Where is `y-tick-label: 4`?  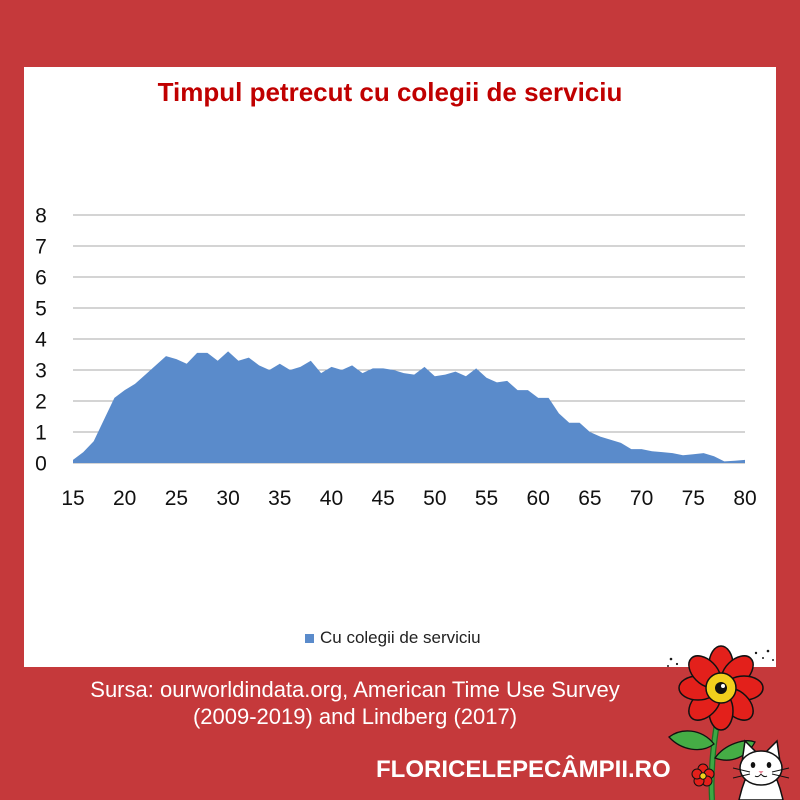 y-tick-label: 4 is located at coordinates (41, 340).